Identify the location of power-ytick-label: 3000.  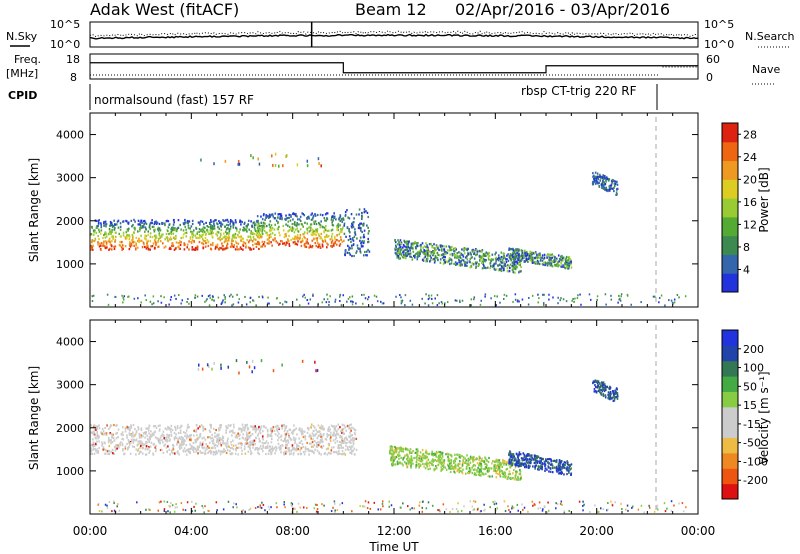
(70, 178).